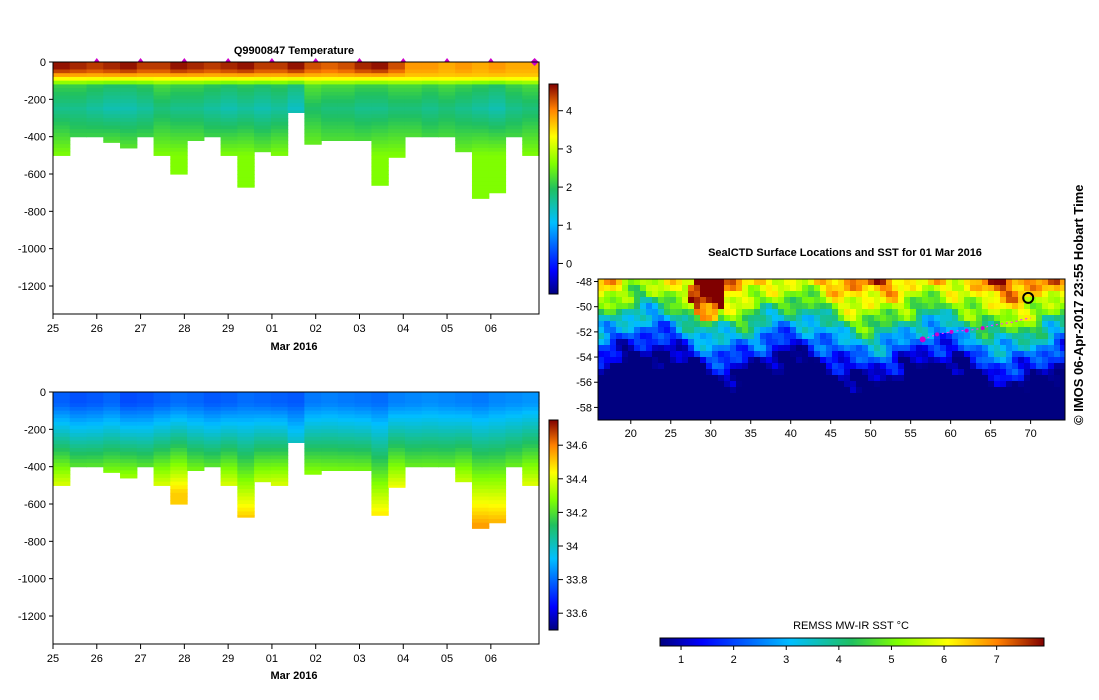  Describe the element at coordinates (228, 329) in the screenshot. I see `x-tick-label: 29` at that location.